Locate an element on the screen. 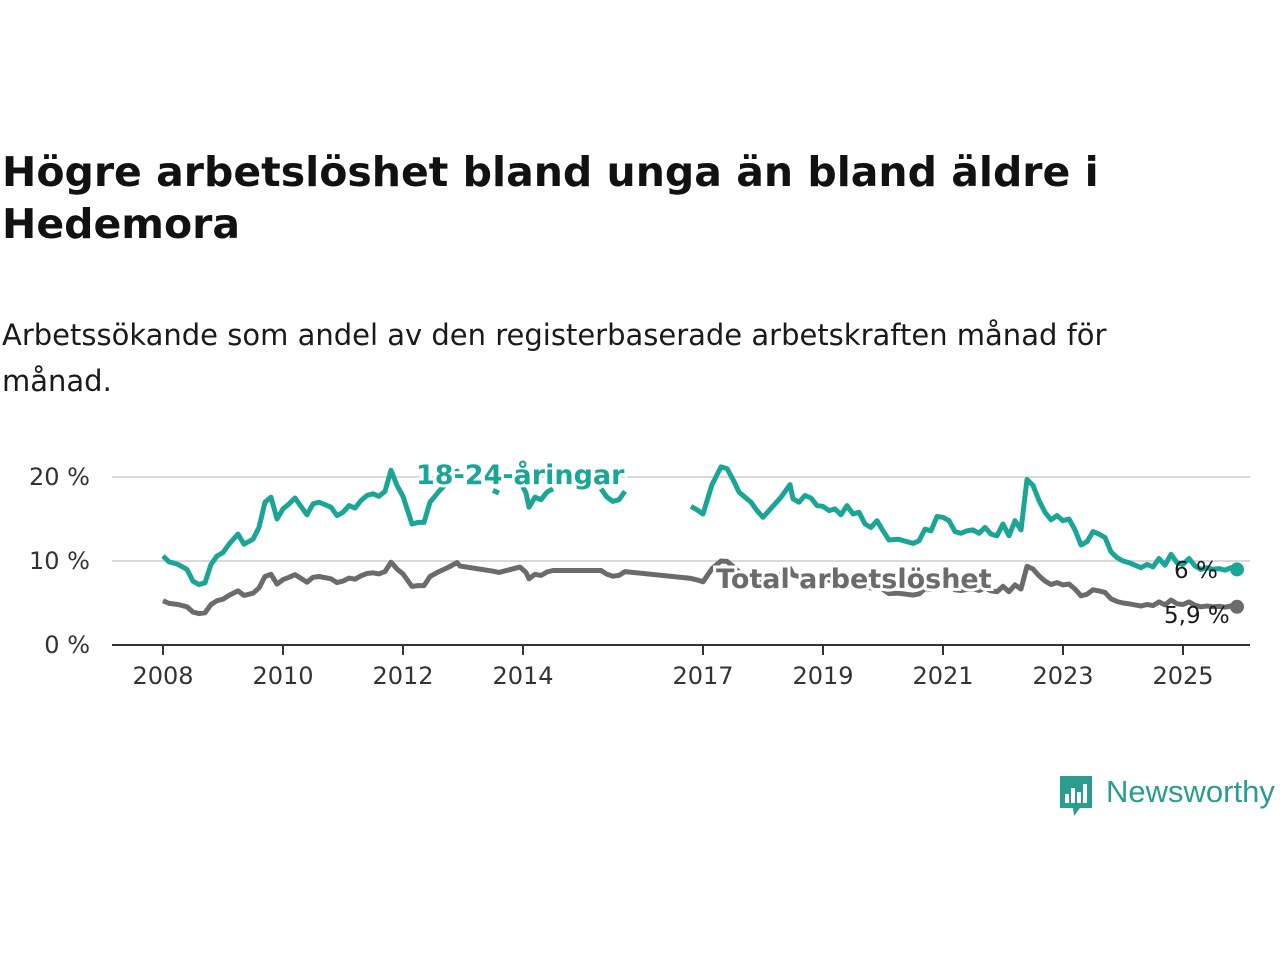  x-tick-label: 2012 is located at coordinates (402, 676).